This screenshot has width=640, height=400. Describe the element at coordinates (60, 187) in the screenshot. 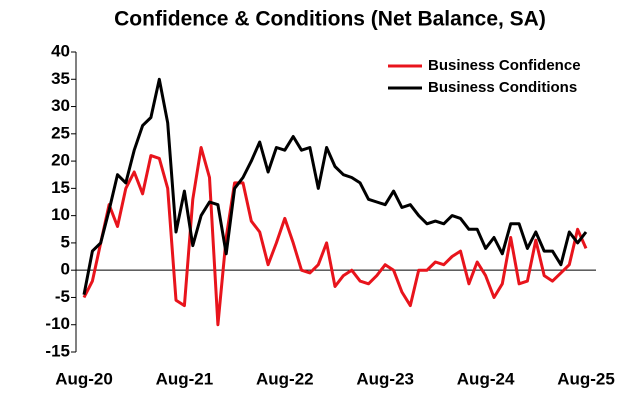

I see `y-tick-label: 15` at that location.